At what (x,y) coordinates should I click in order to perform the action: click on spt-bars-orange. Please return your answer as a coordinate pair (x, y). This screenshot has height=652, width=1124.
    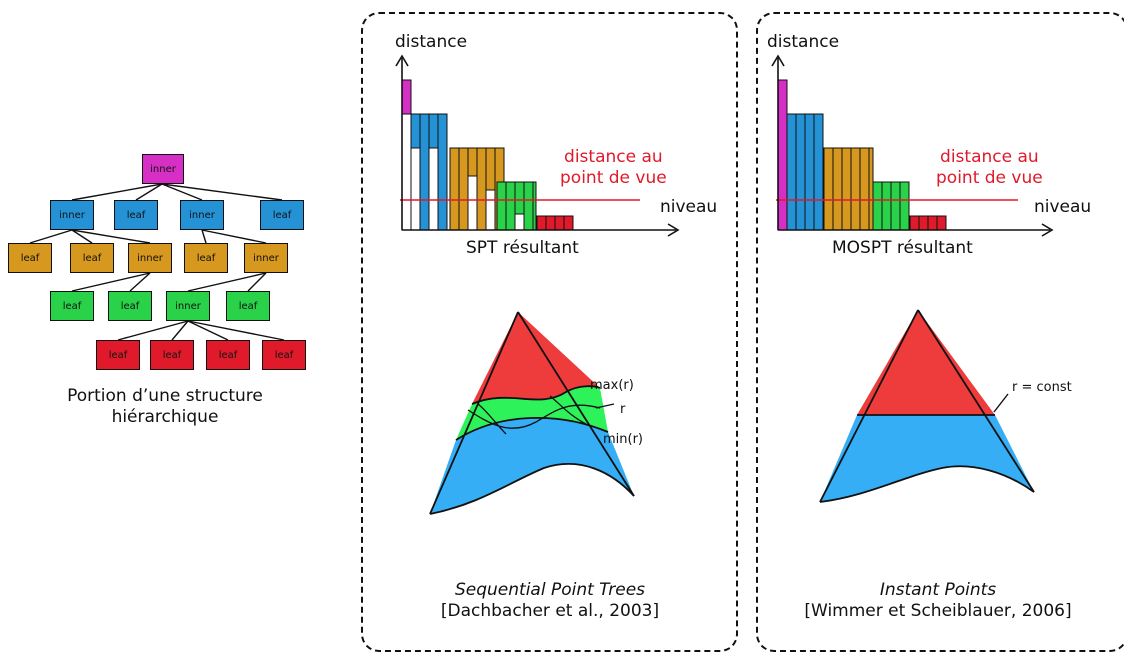
    Looking at the image, I should click on (477, 189).